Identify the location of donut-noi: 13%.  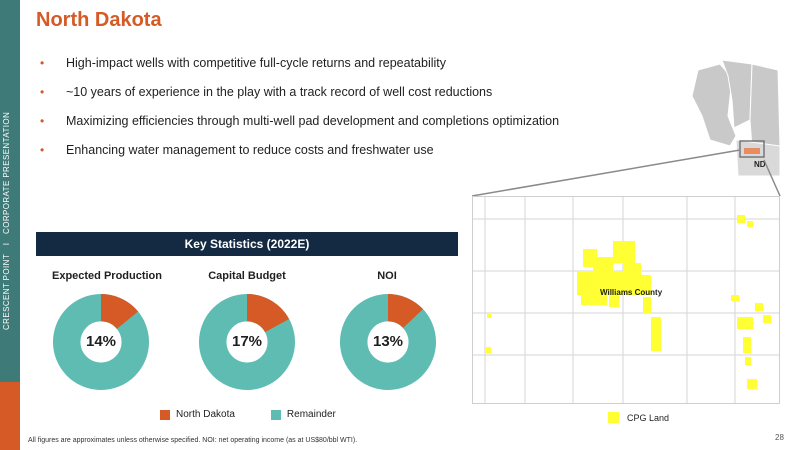
(388, 342).